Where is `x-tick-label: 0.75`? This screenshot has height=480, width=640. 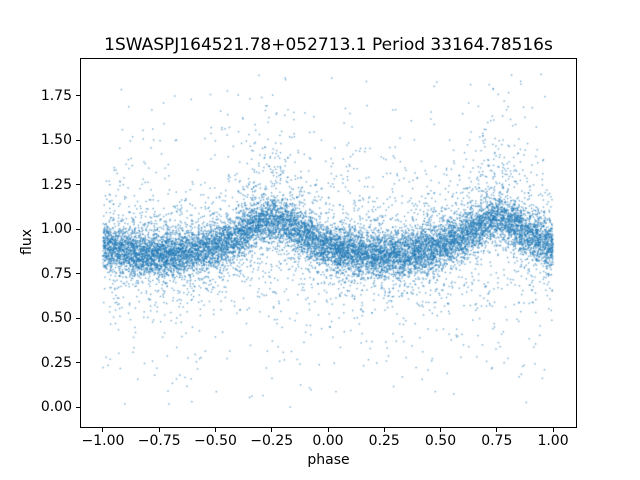
x-tick-label: 0.75 is located at coordinates (497, 441).